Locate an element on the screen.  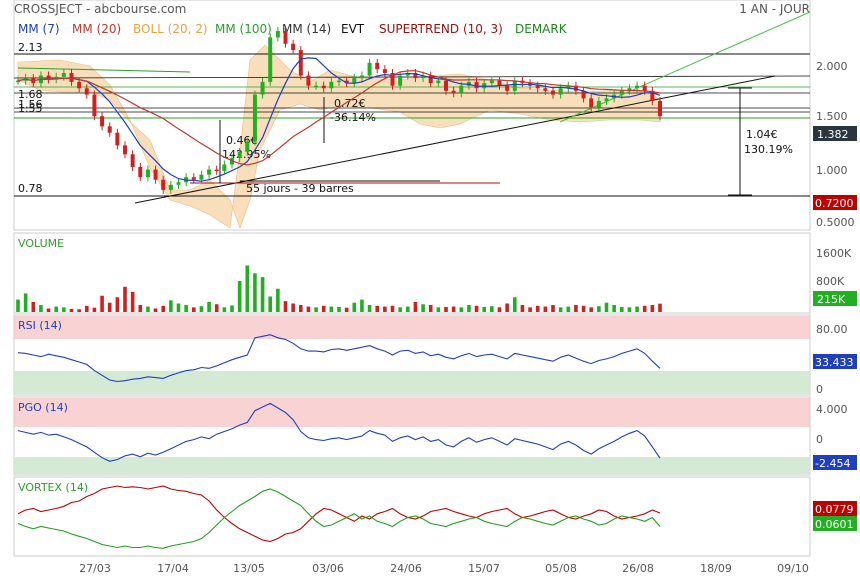
x-tick: 03/06 is located at coordinates (328, 568).